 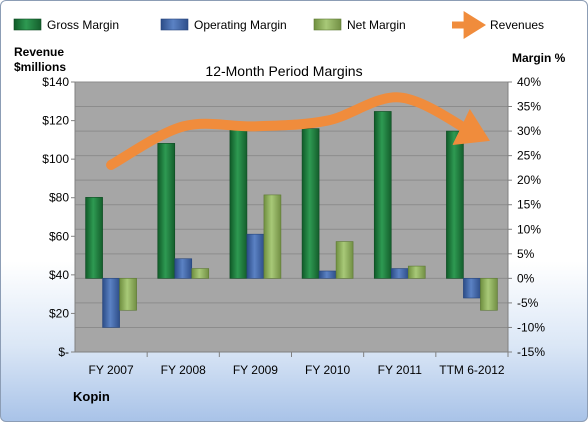 I want to click on right-axis-tick-label: -10%, so click(x=531, y=327).